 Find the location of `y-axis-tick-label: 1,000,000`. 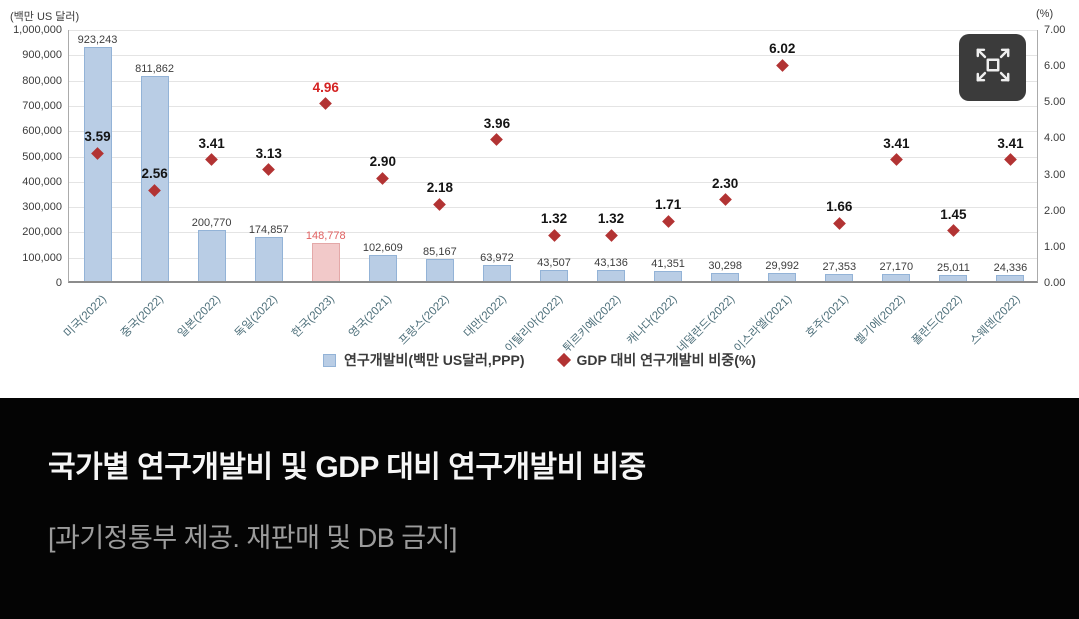

y-axis-tick-label: 1,000,000 is located at coordinates (37, 30).